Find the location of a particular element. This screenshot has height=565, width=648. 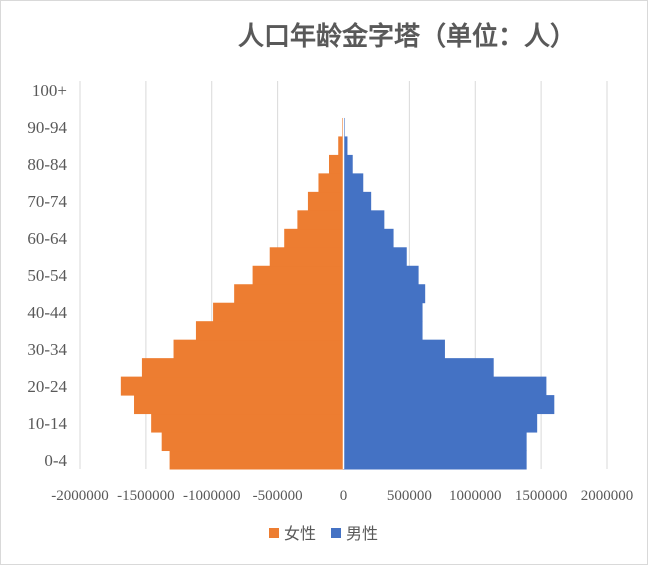

x-tick-label-1: -1500000 is located at coordinates (146, 496).